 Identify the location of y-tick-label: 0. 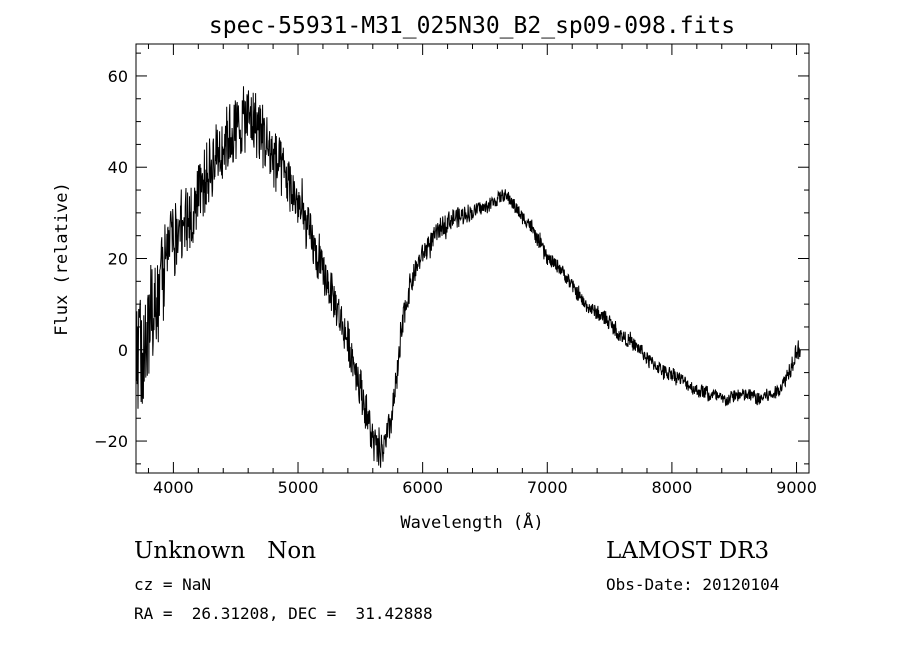
(123, 350).